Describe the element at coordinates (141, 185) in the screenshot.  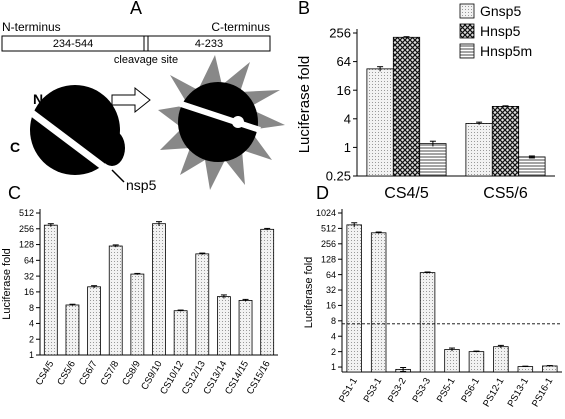
I see `enzyme-label: nsp5` at that location.